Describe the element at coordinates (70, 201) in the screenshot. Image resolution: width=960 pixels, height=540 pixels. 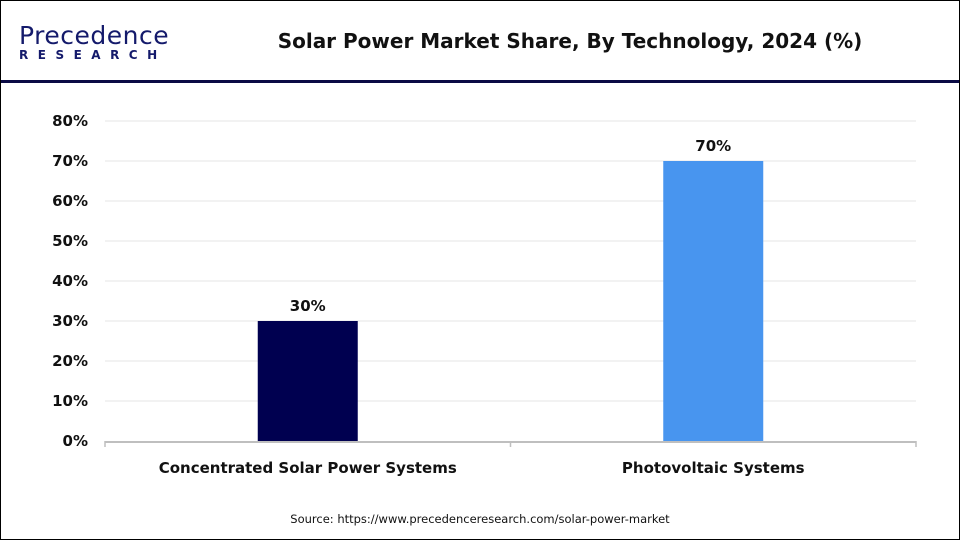
I see `y-tick-label: 60%` at that location.